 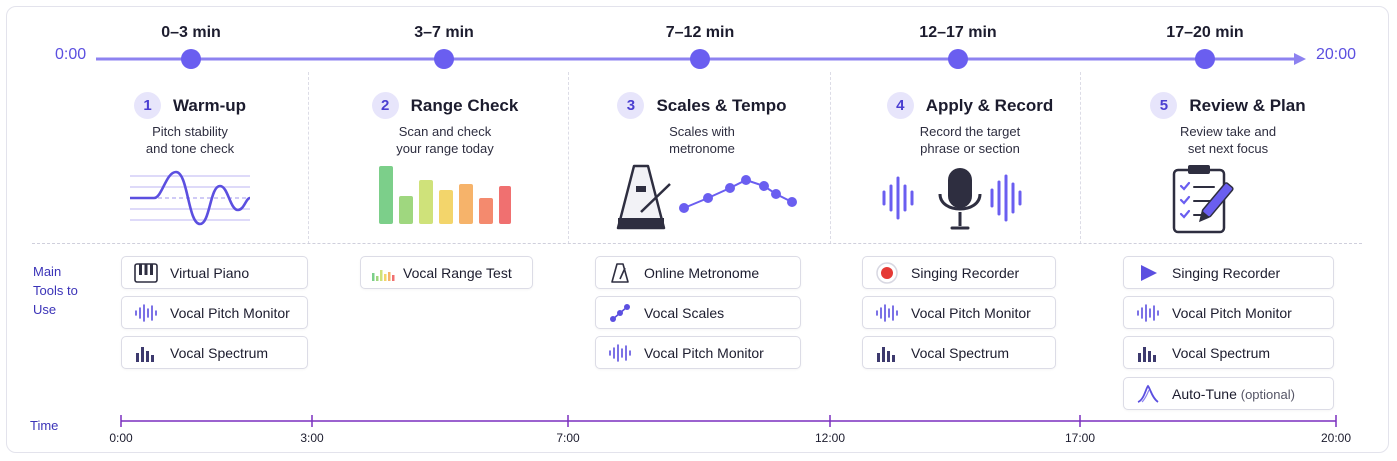 I want to click on step-4-description: Record the target phrase or section, so click(x=970, y=140).